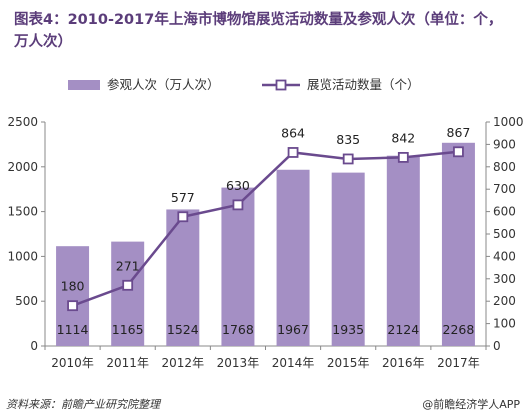  What do you see at coordinates (127, 363) in the screenshot?
I see `x-tick-label: 2011年` at bounding box center [127, 363].